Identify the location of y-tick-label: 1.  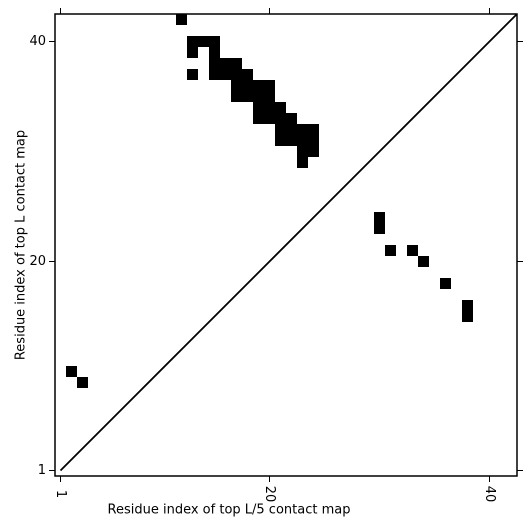
(42, 470).